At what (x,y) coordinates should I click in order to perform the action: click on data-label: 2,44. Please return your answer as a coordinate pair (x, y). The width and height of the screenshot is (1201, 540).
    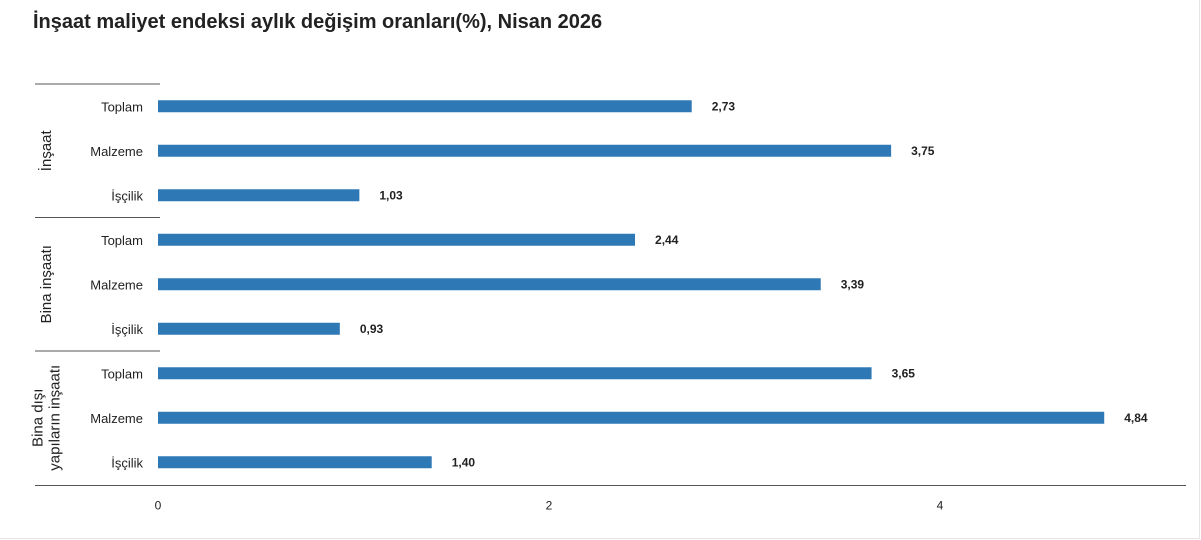
    Looking at the image, I should click on (667, 240).